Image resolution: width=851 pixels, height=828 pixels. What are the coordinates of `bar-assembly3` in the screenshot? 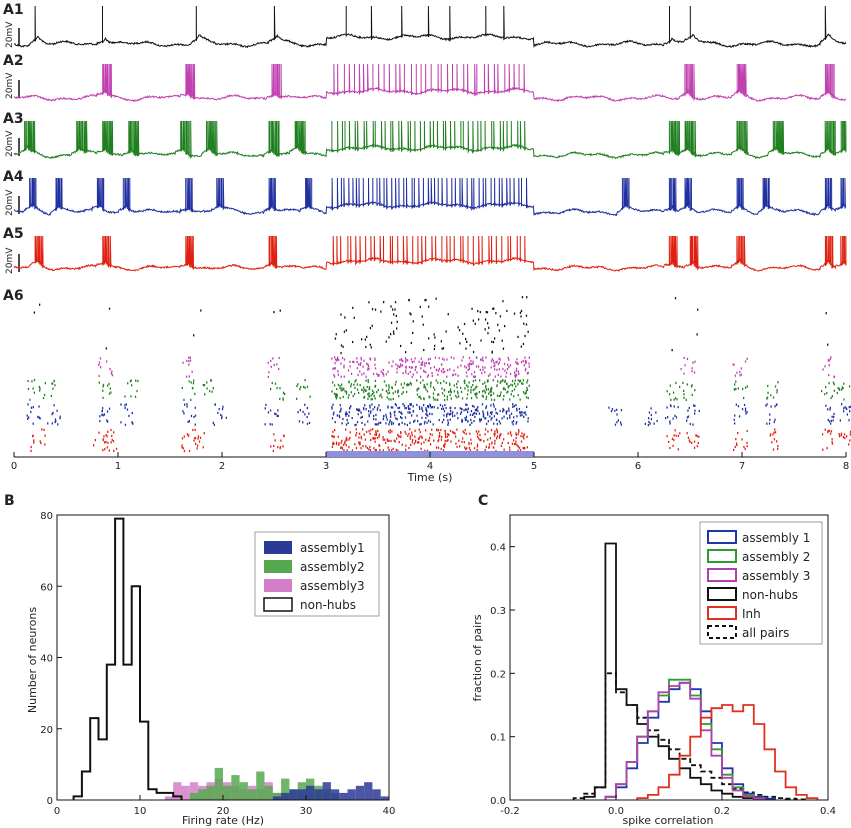 It's located at (185, 793).